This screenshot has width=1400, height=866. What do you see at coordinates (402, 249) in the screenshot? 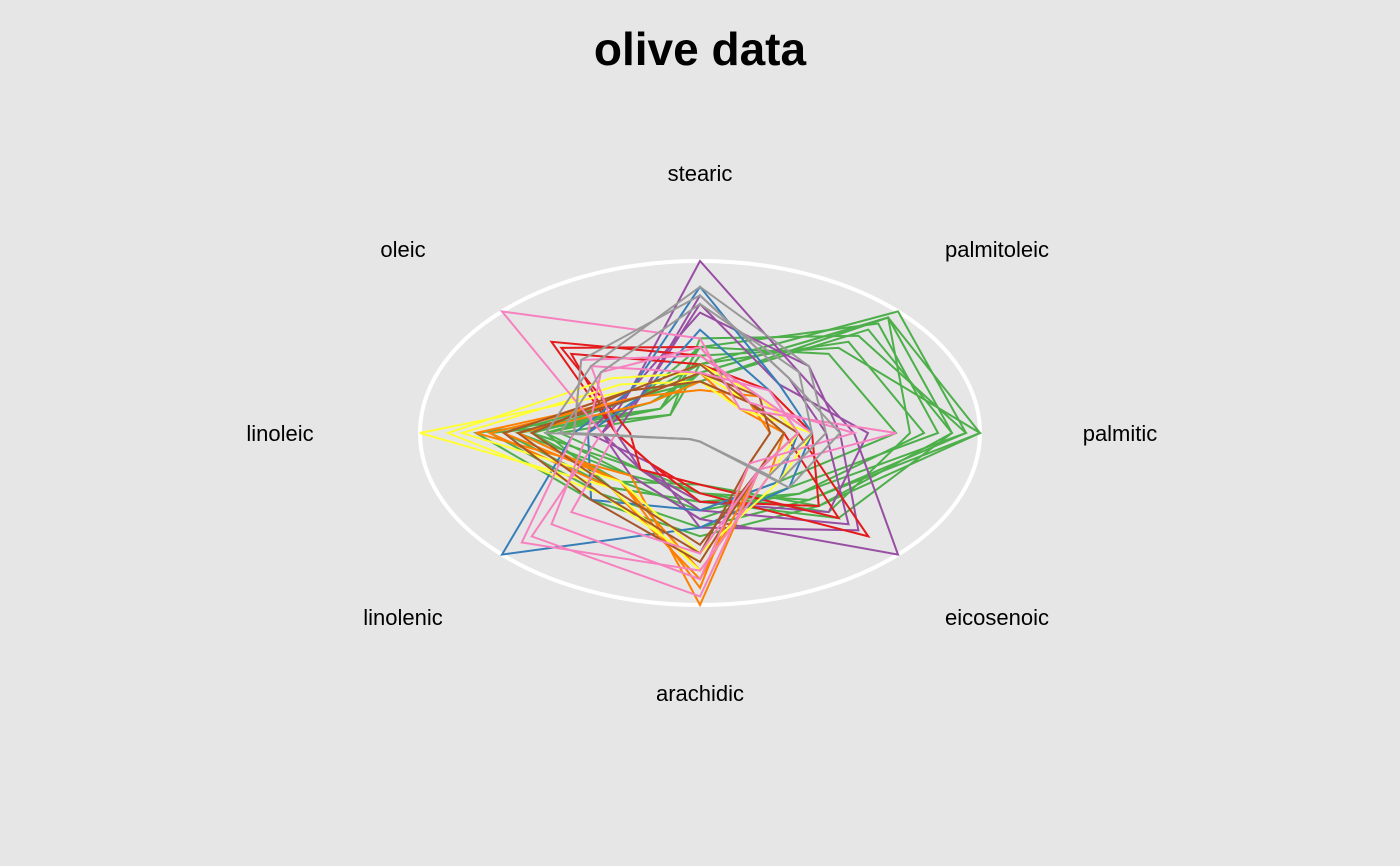
I see `axis-label-oleic: oleic` at bounding box center [402, 249].